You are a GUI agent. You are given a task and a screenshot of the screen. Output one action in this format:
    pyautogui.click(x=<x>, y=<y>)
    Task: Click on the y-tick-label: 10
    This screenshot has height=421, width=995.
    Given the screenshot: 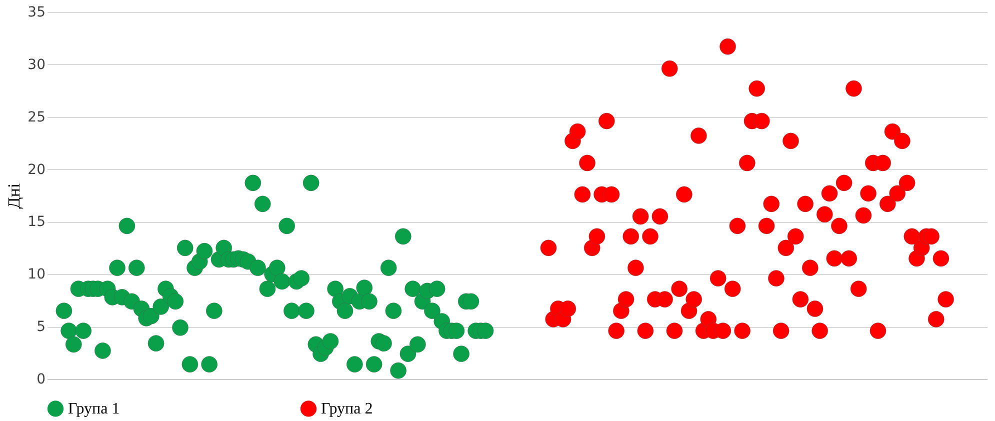 What is the action you would take?
    pyautogui.click(x=37, y=274)
    